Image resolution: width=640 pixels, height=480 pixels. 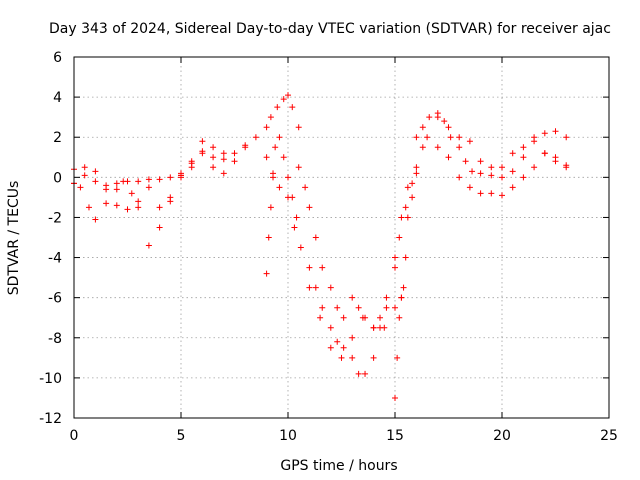 What do you see at coordinates (57, 58) in the screenshot?
I see `y-tick-label: 6` at bounding box center [57, 58].